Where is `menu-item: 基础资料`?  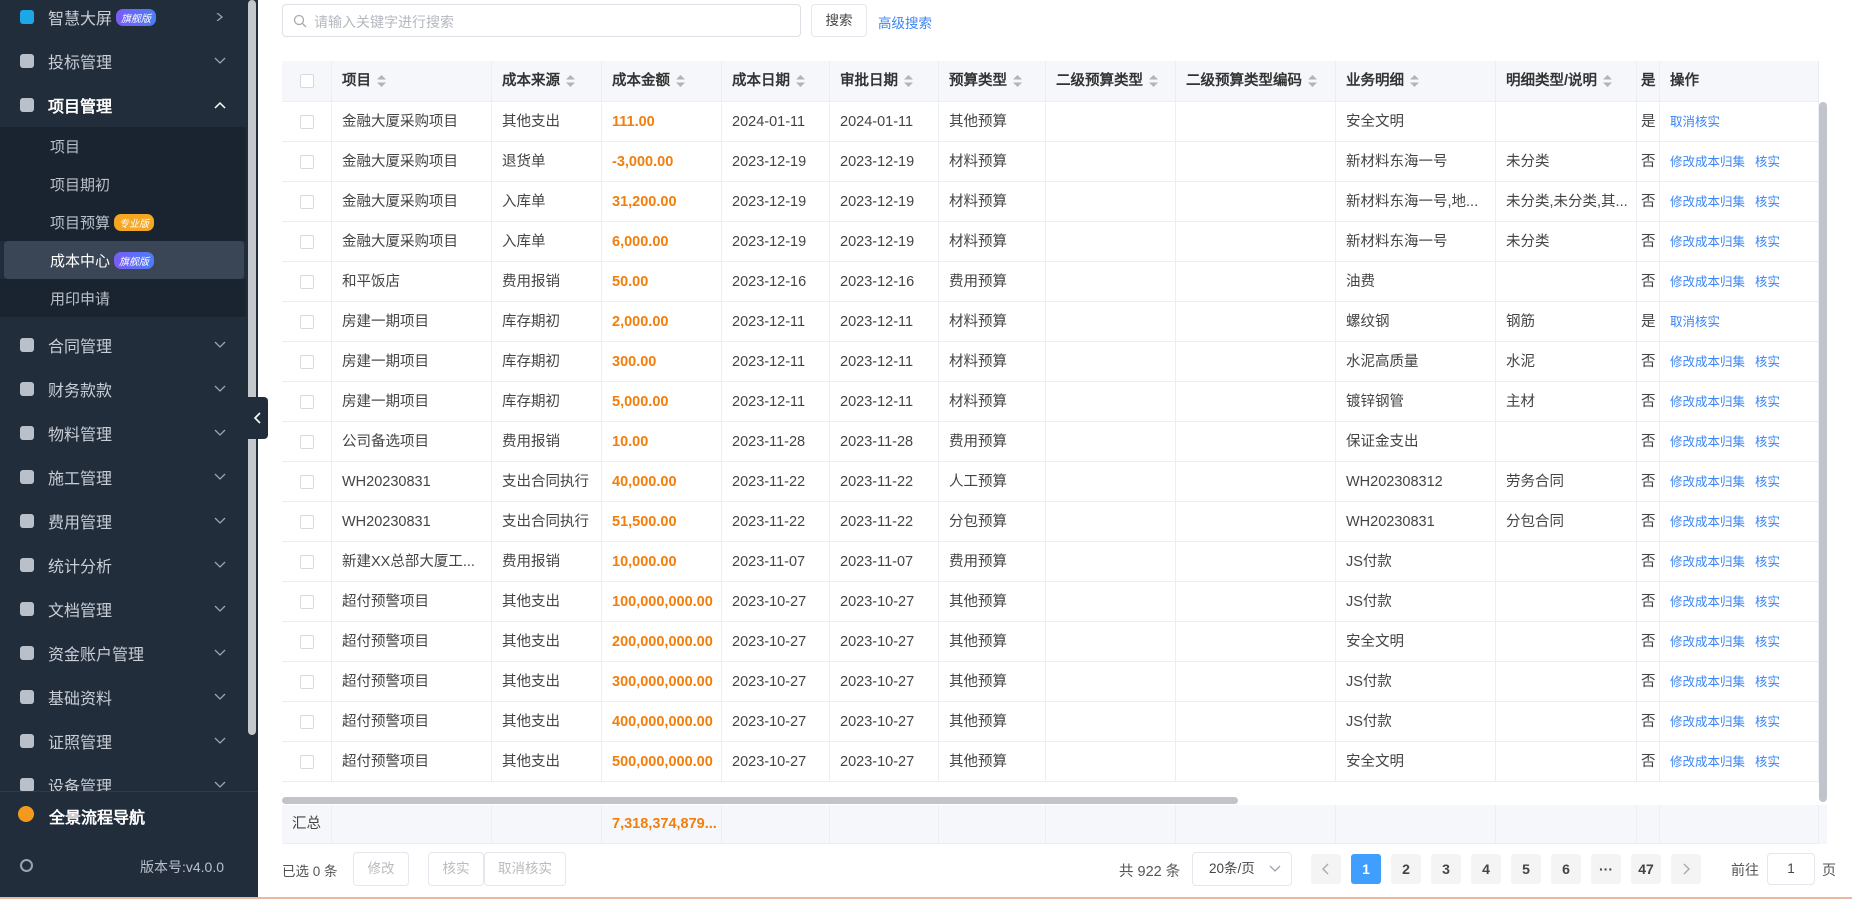
menu-item: 基础资料 is located at coordinates (123, 697).